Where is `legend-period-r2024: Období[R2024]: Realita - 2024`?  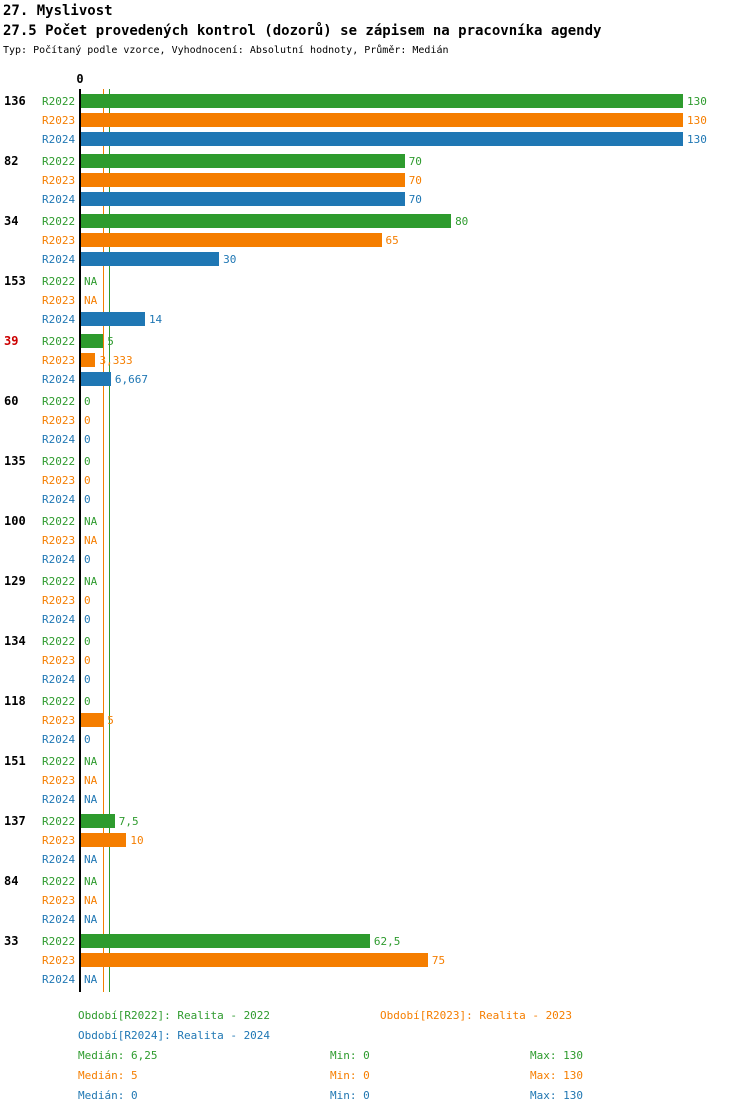
legend-period-r2024: Období[R2024]: Realita - 2024 is located at coordinates (174, 1035).